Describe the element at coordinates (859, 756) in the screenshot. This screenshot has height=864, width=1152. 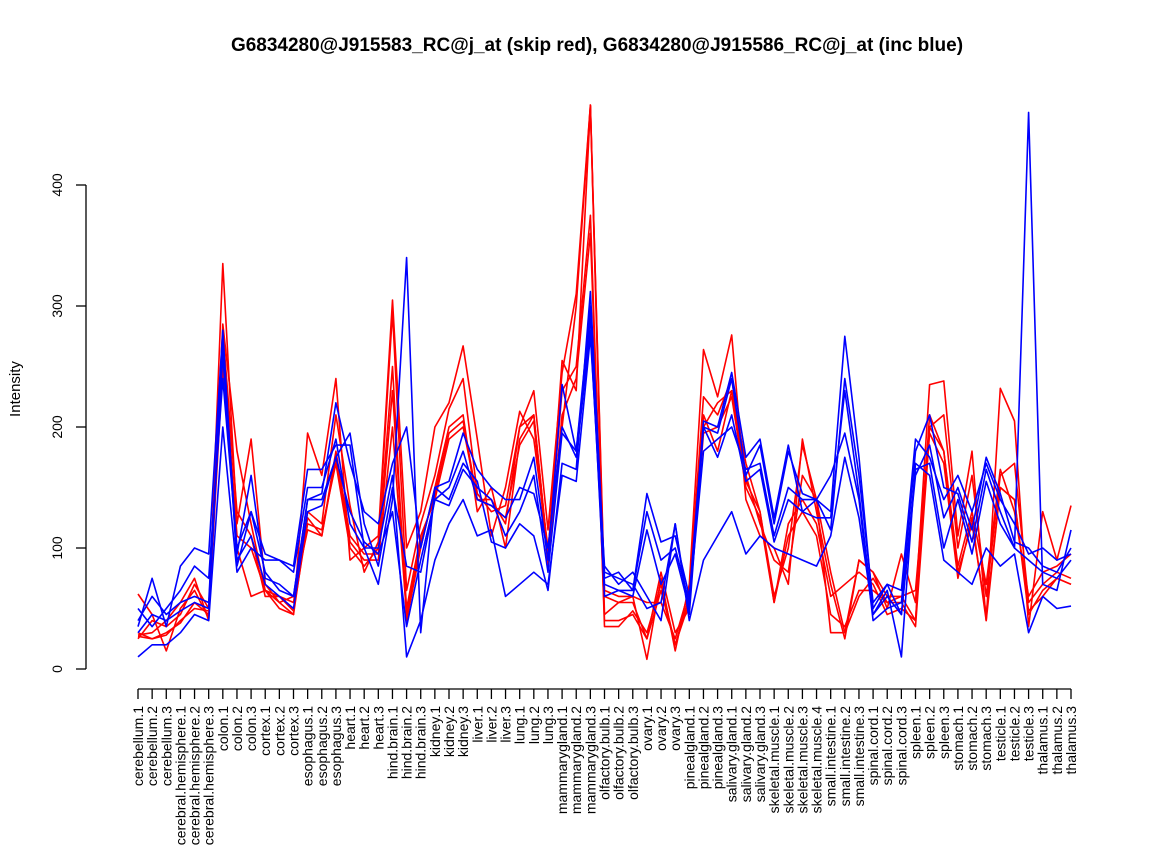
I see `x-tick-label: small.intestine.3` at that location.